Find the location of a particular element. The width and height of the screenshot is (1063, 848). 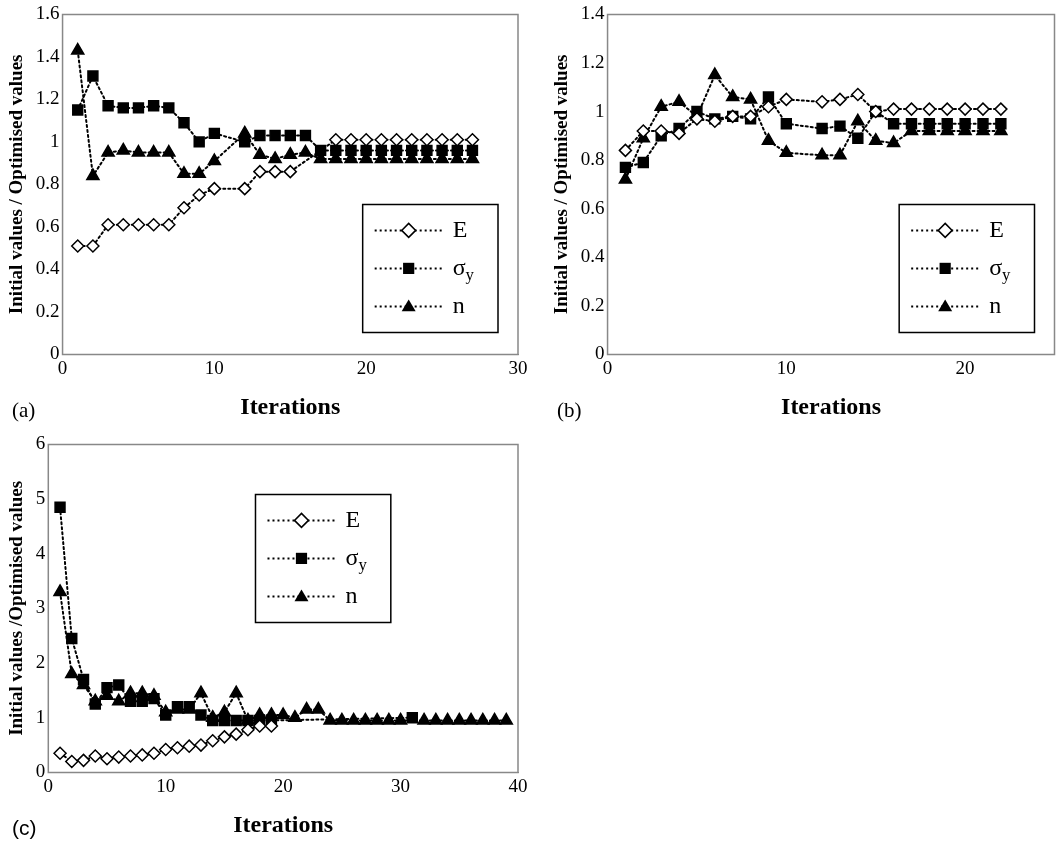

y-tick-label: 4 is located at coordinates (40, 552).